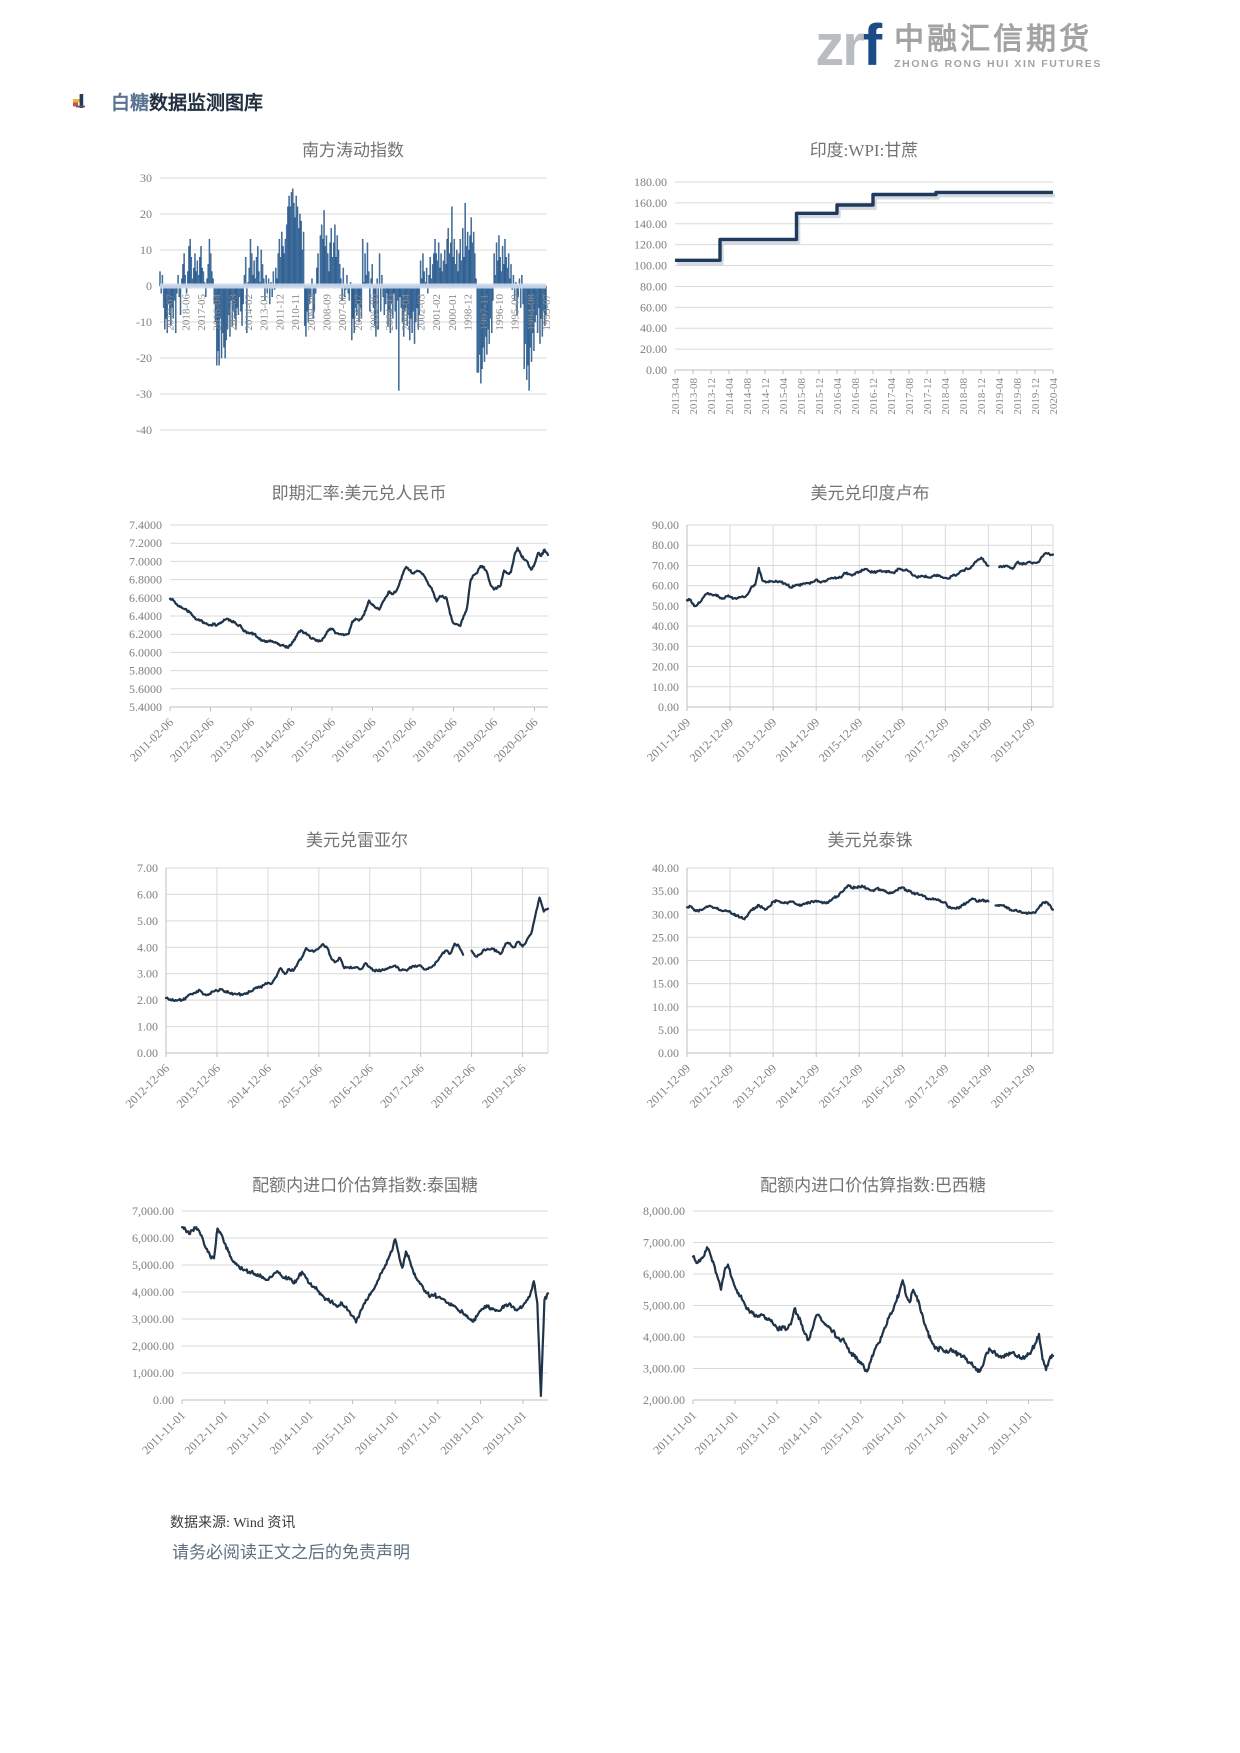  I want to click on svg-text: 2000-01, so click(453, 312).